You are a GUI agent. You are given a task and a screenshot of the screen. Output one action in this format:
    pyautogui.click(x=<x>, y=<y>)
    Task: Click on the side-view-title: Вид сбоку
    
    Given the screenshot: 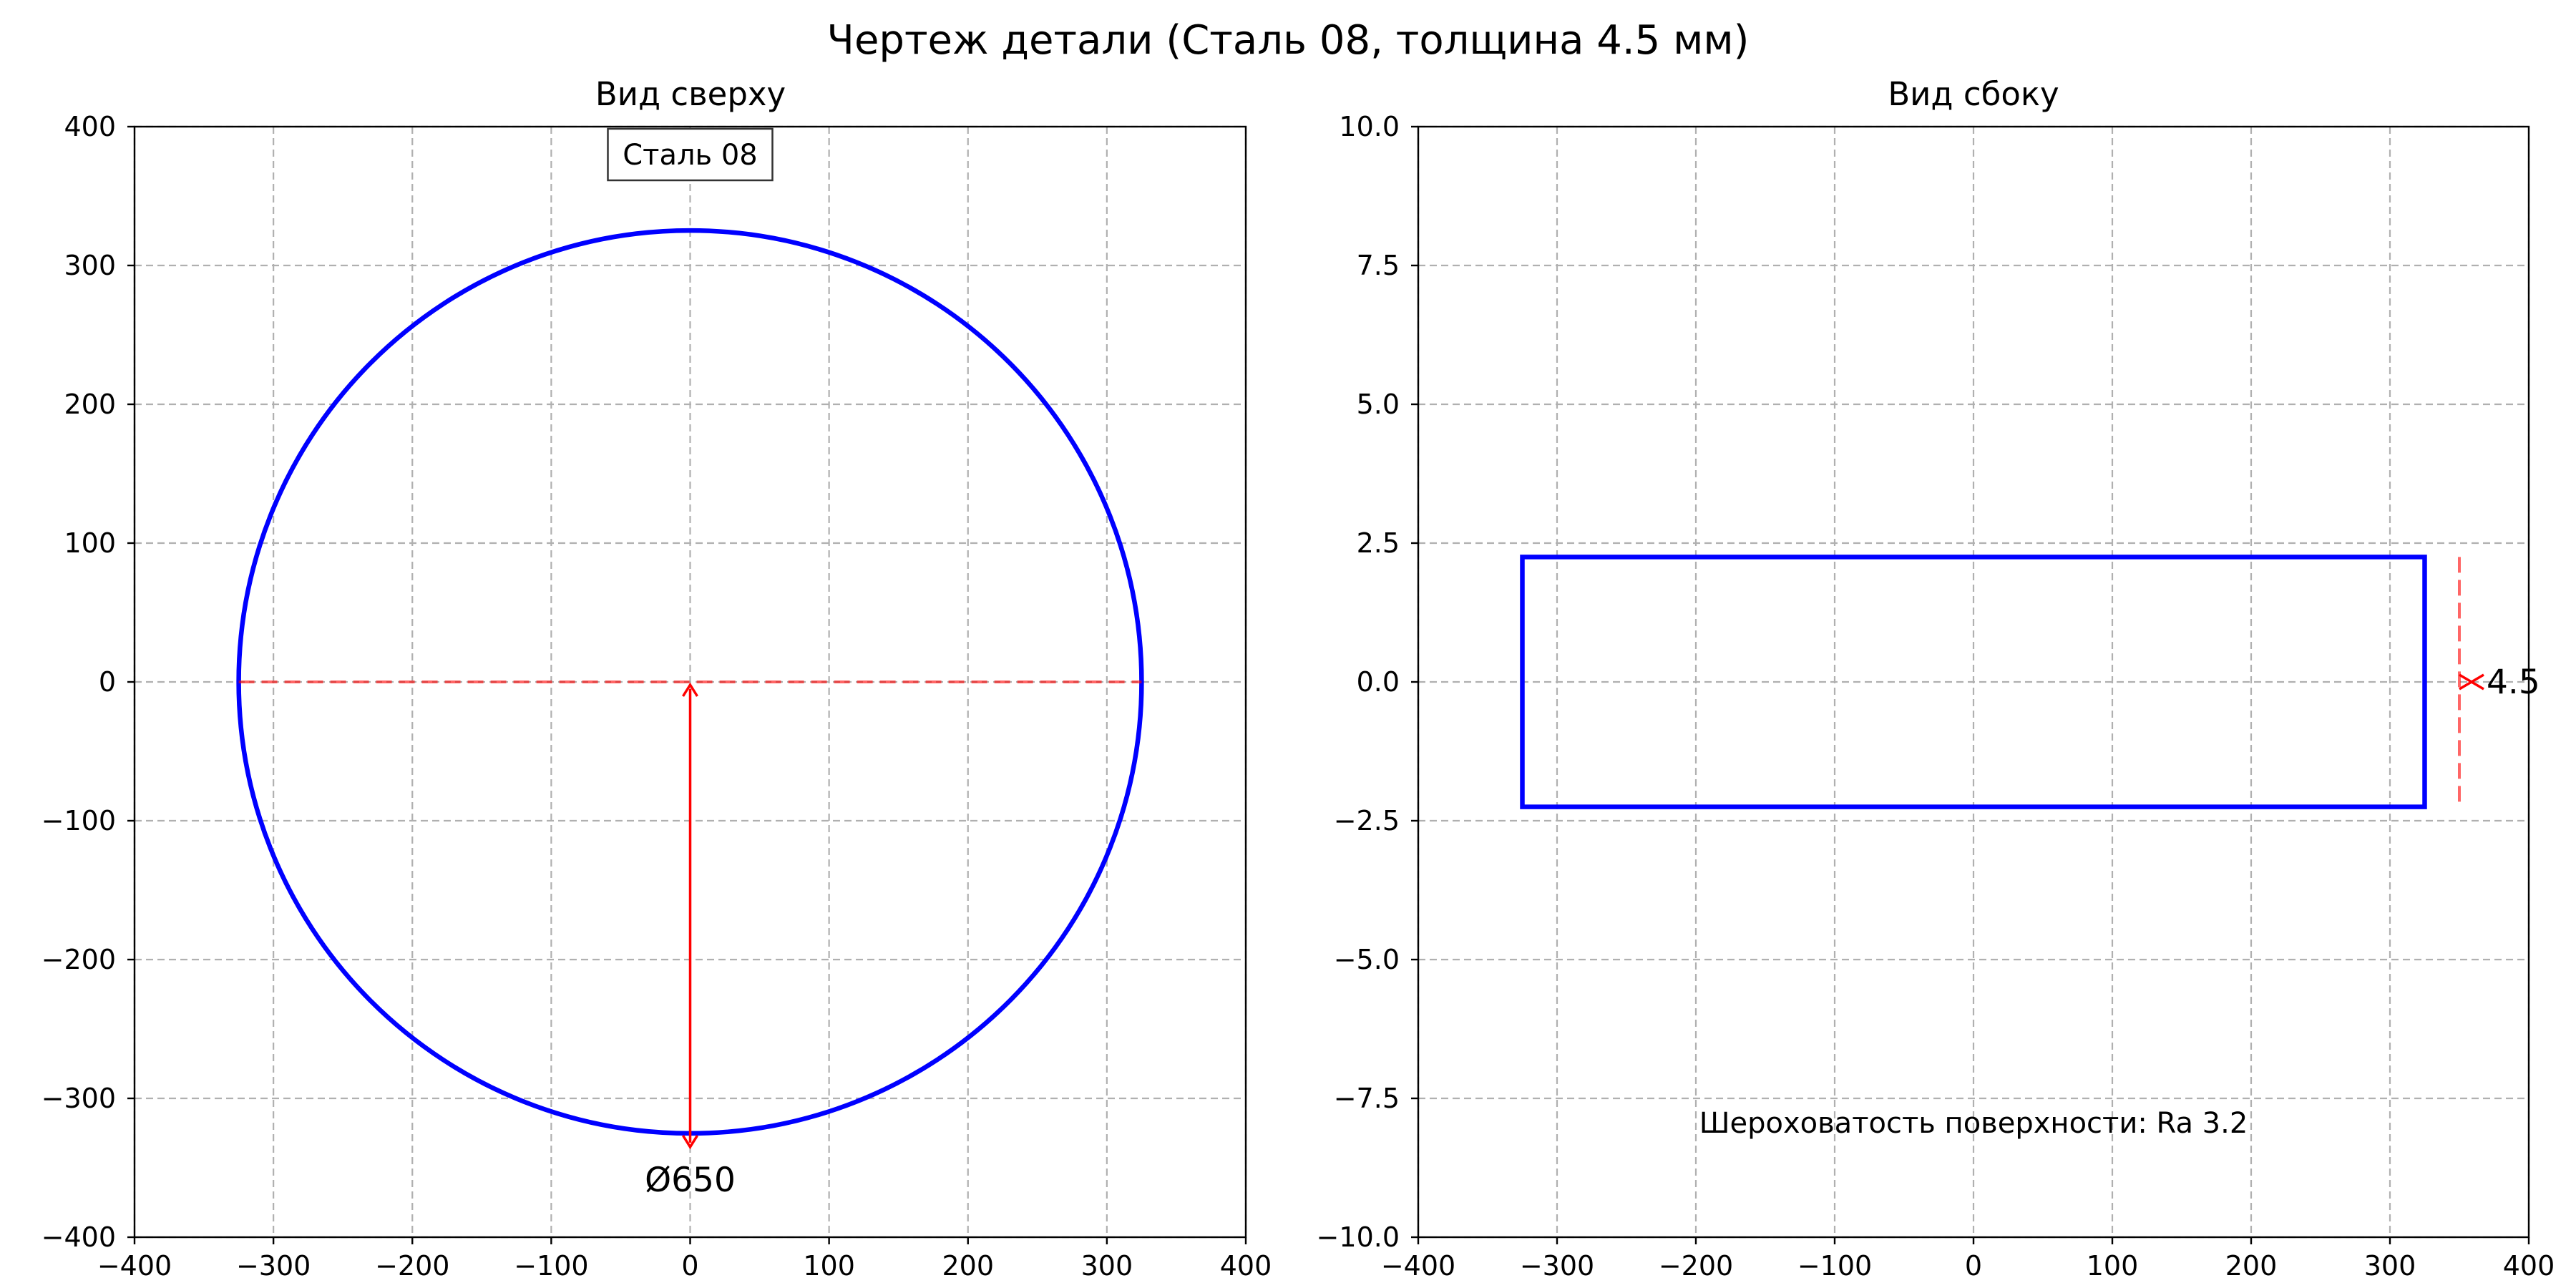 What is the action you would take?
    pyautogui.click(x=1973, y=94)
    